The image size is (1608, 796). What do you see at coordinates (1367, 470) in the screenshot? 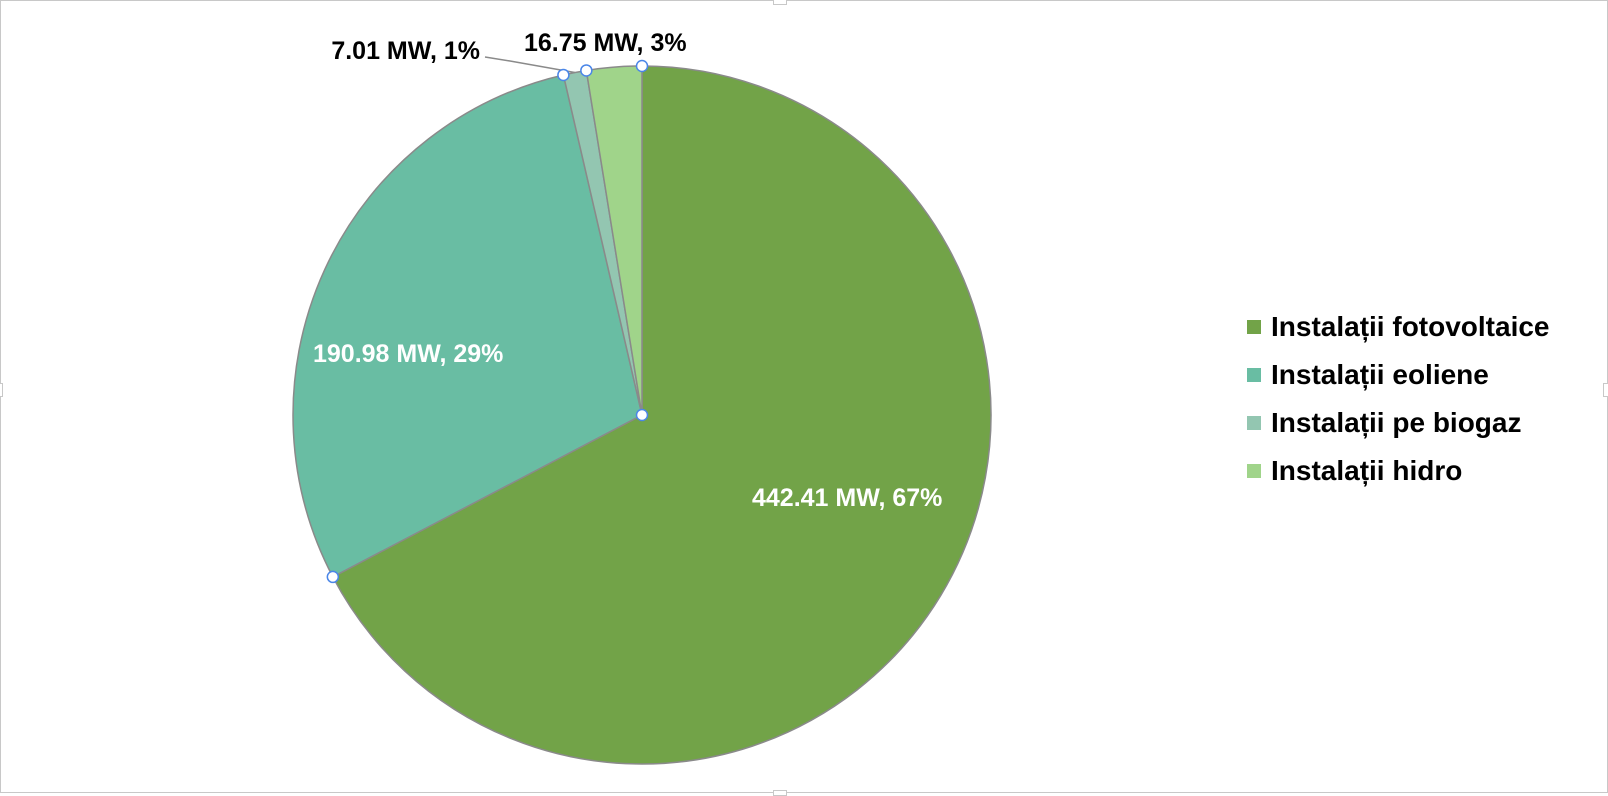
I see `legend-label: Instalații hidro` at bounding box center [1367, 470].